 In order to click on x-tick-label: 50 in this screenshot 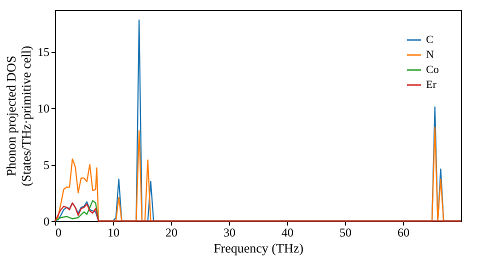, I will do `click(346, 233)`.